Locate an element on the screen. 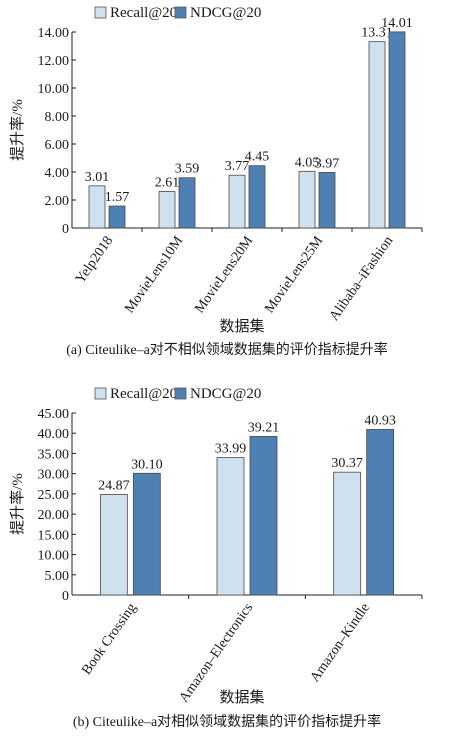 This screenshot has height=750, width=455. y-tick-label: 2.00 is located at coordinates (57, 201).